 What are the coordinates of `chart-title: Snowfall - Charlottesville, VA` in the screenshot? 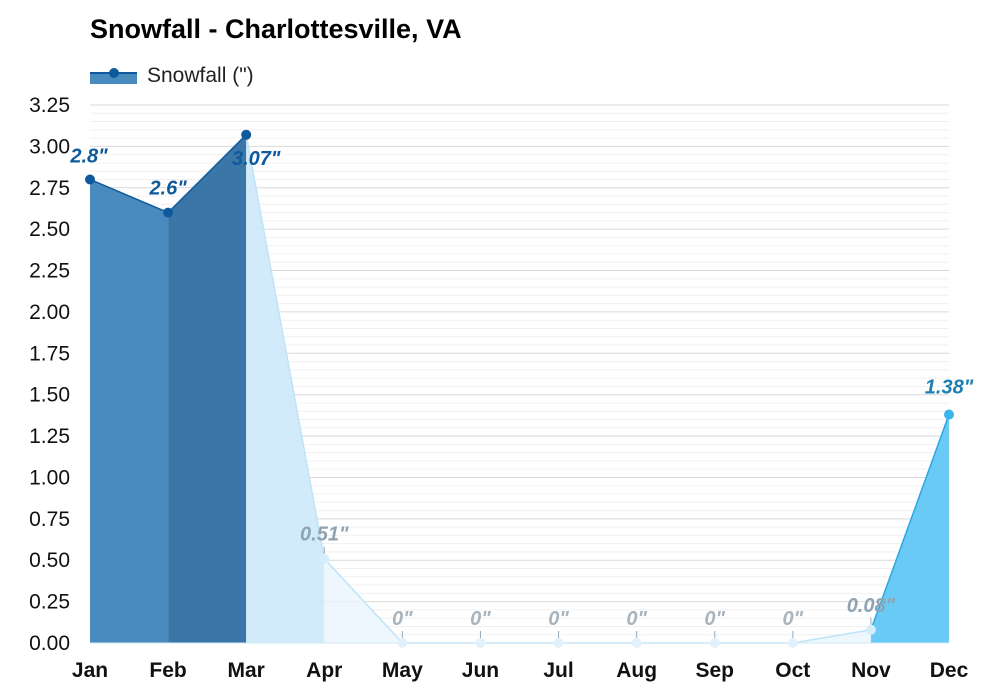 It's located at (276, 29).